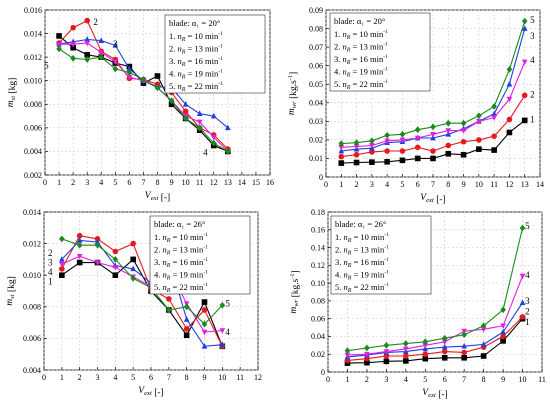 The image size is (550, 405). What do you see at coordinates (242, 182) in the screenshot?
I see `x-tick-label: 14` at bounding box center [242, 182].